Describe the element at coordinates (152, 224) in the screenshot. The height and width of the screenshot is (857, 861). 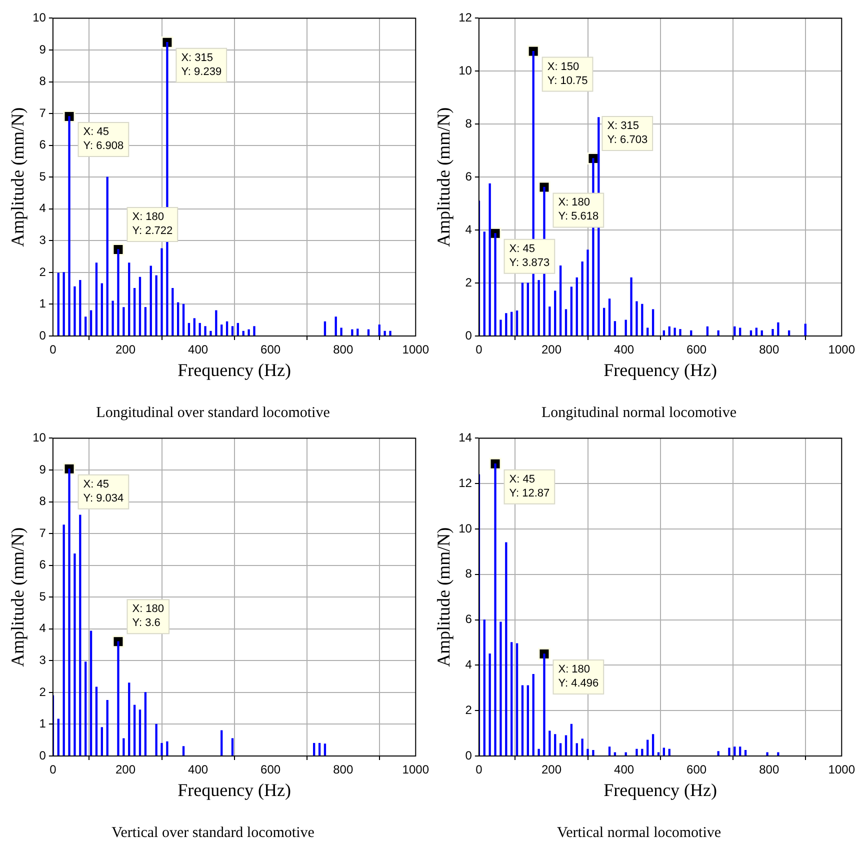
I see `annotation: X: 180 Y: 2.722` at that location.